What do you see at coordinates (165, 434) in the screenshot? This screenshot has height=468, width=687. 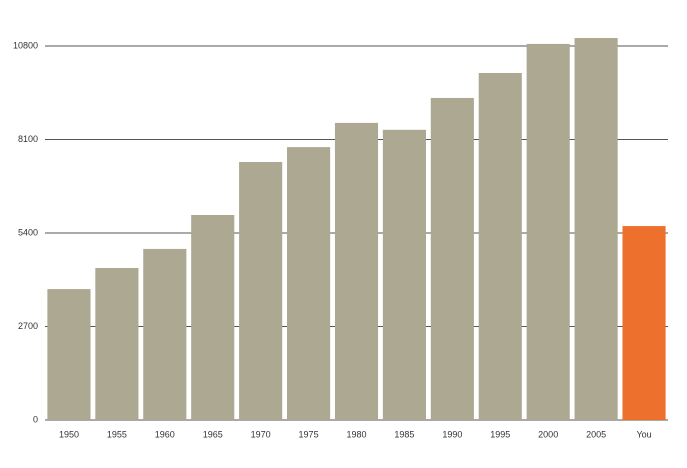 I see `x-tick-label: 1960` at bounding box center [165, 434].